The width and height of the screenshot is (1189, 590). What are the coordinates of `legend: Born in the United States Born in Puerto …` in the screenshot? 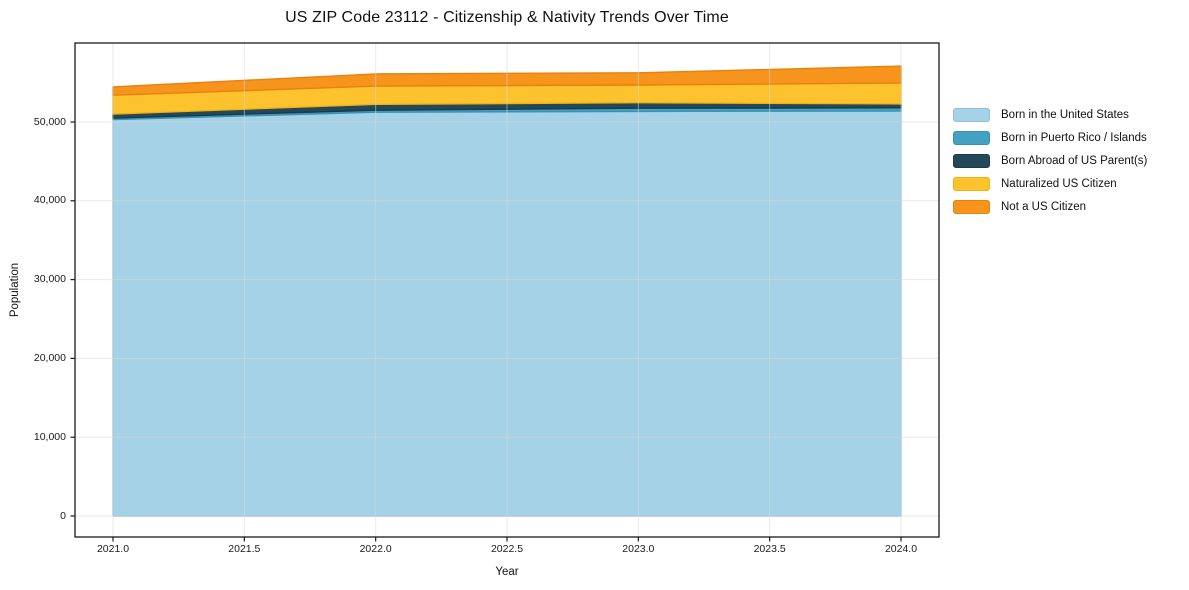 It's located at (1050, 160).